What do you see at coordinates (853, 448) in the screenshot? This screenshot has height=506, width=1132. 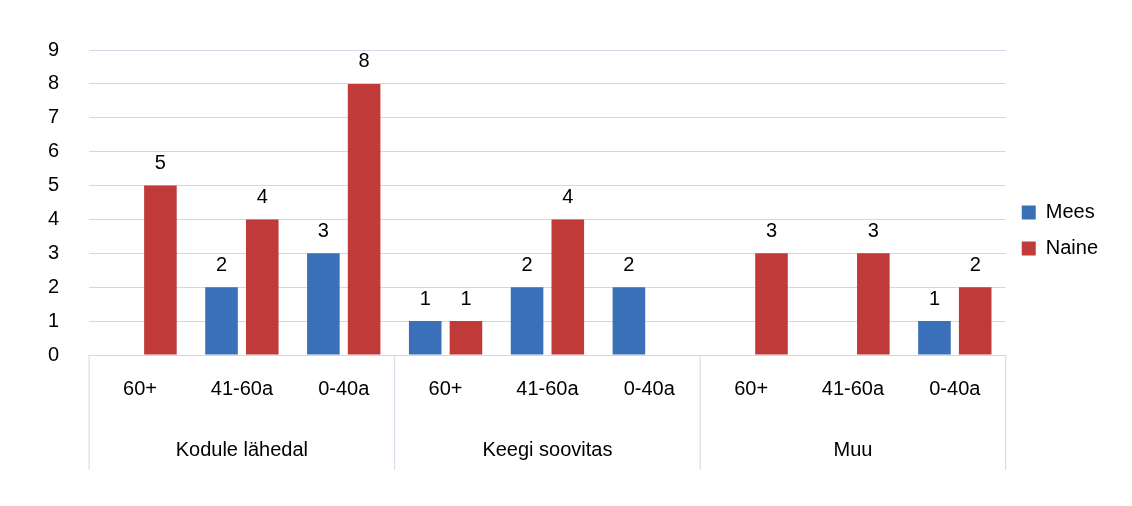 I see `text: Muu` at bounding box center [853, 448].